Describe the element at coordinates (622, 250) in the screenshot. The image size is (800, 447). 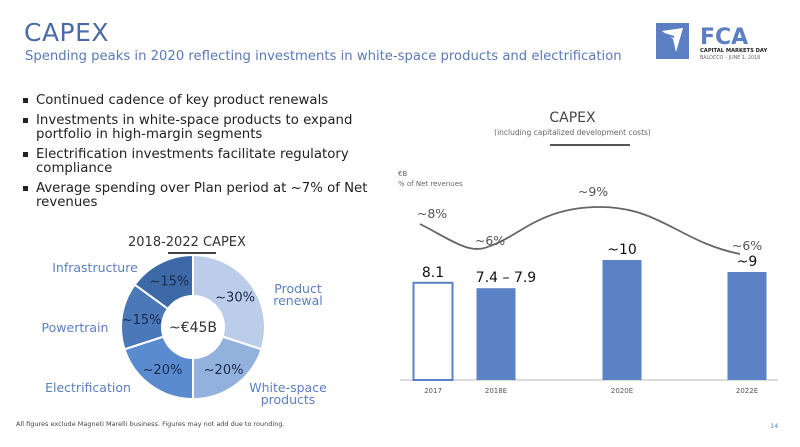
I see `bar-value-label: ~10` at that location.